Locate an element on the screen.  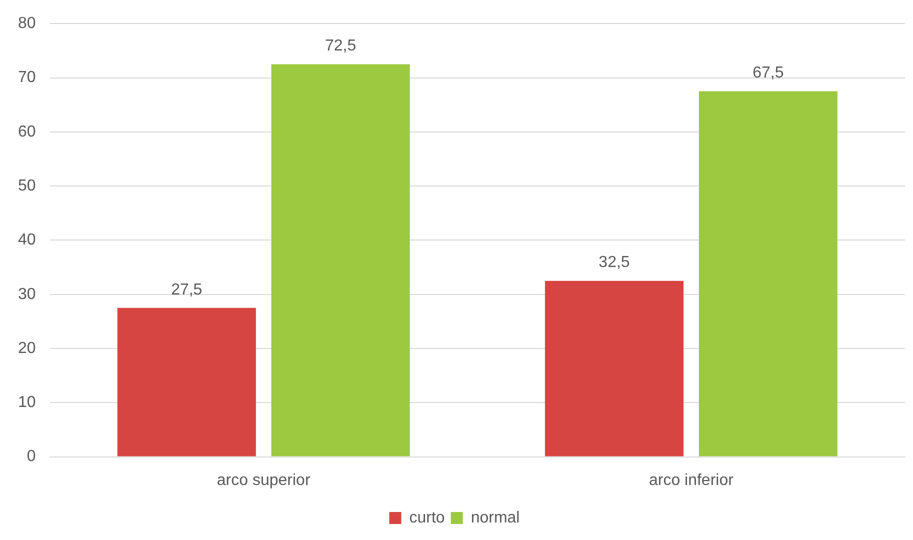
y-tick-label: 50 is located at coordinates (27, 185).